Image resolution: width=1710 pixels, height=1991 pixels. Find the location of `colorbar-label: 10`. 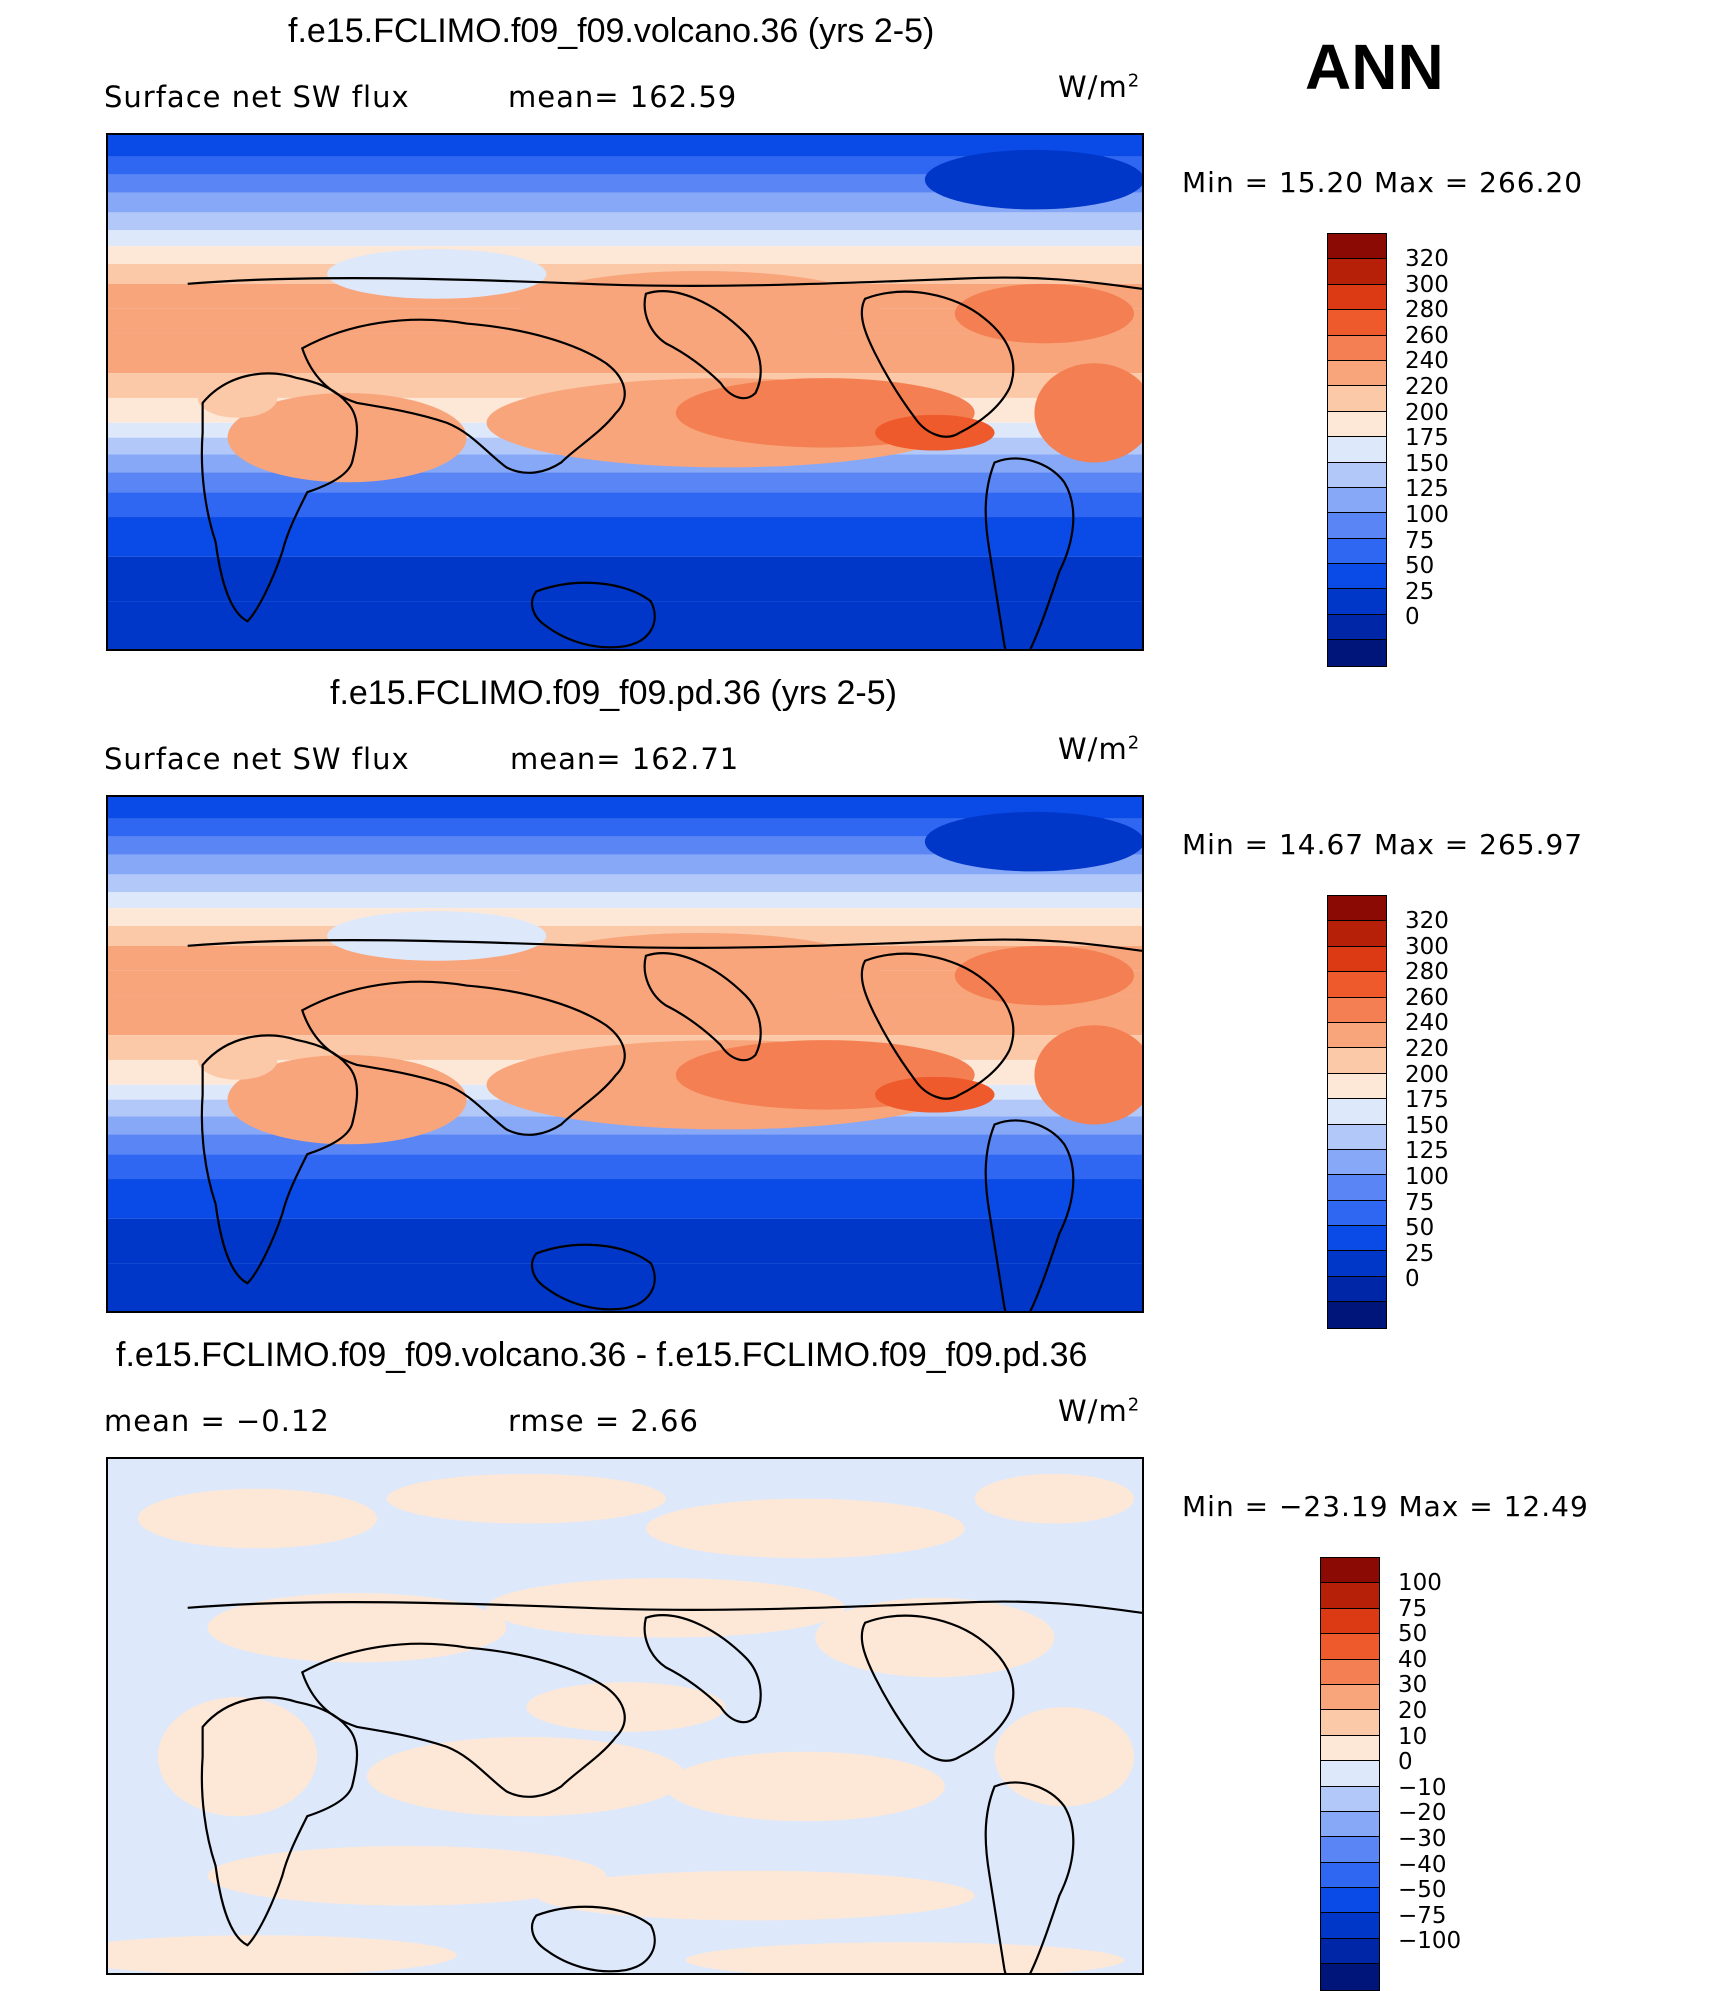

colorbar-label: 10 is located at coordinates (1413, 1736).